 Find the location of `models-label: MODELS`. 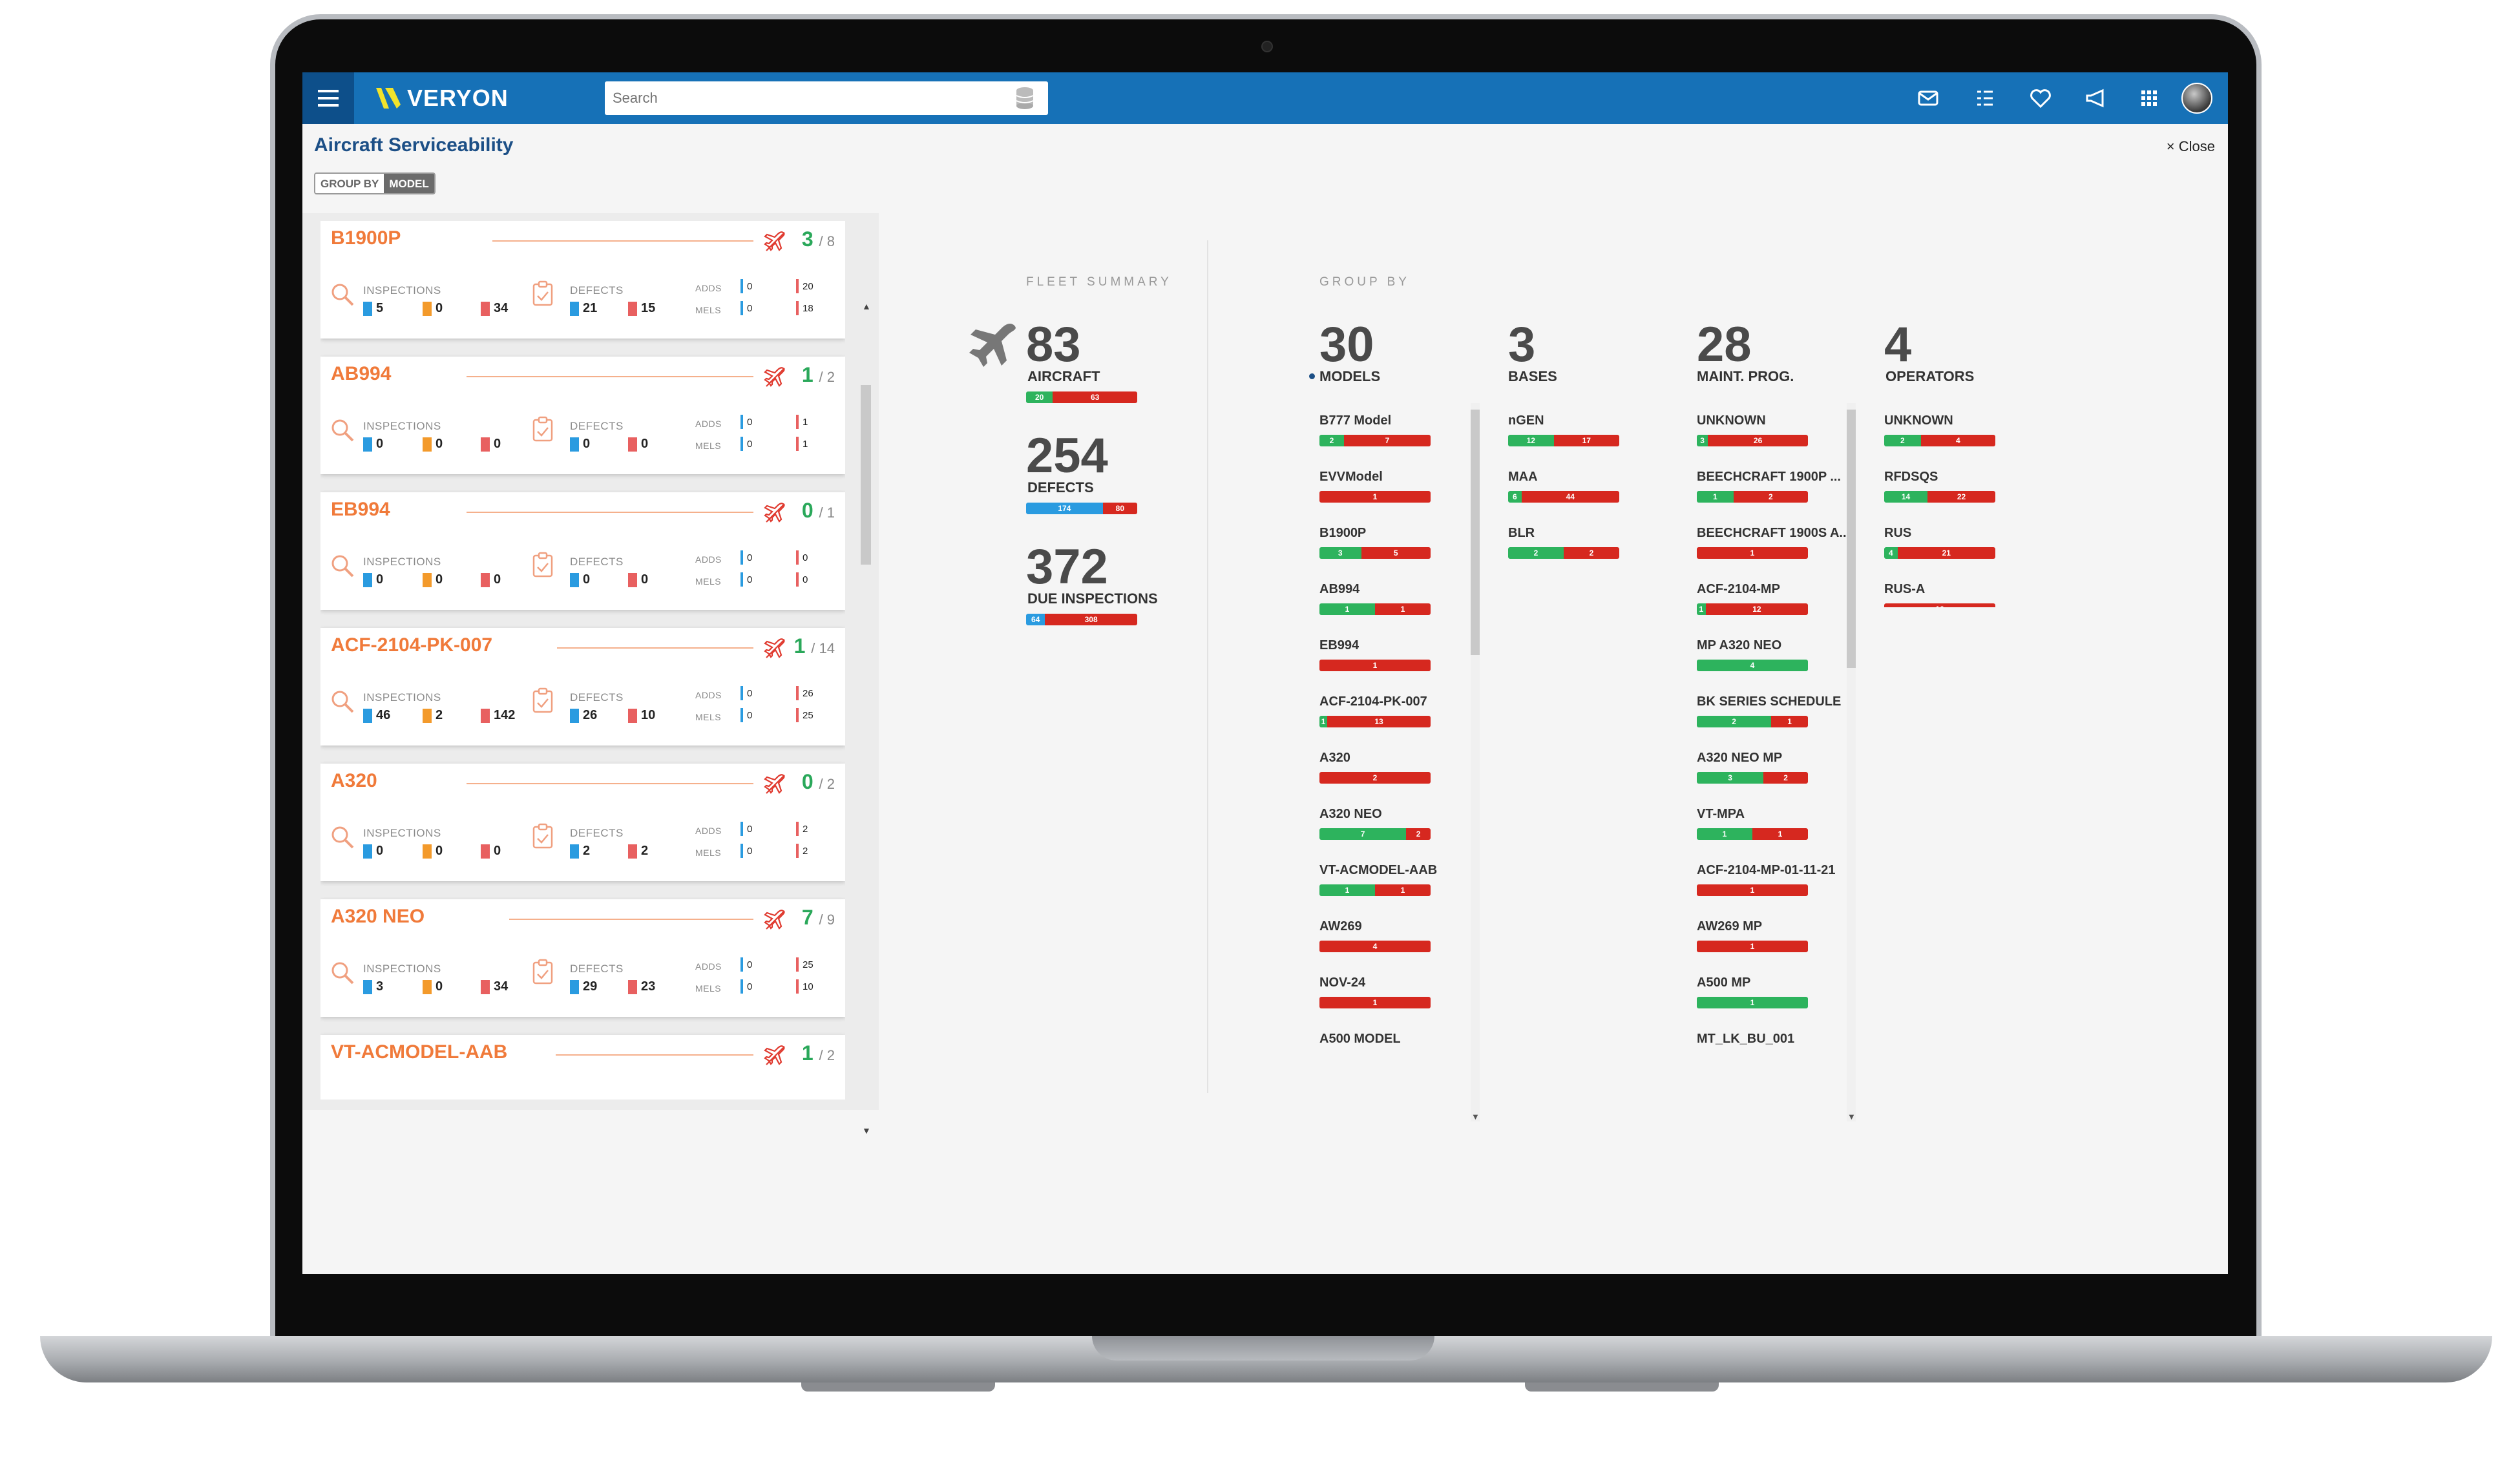

models-label: MODELS is located at coordinates (1350, 376).